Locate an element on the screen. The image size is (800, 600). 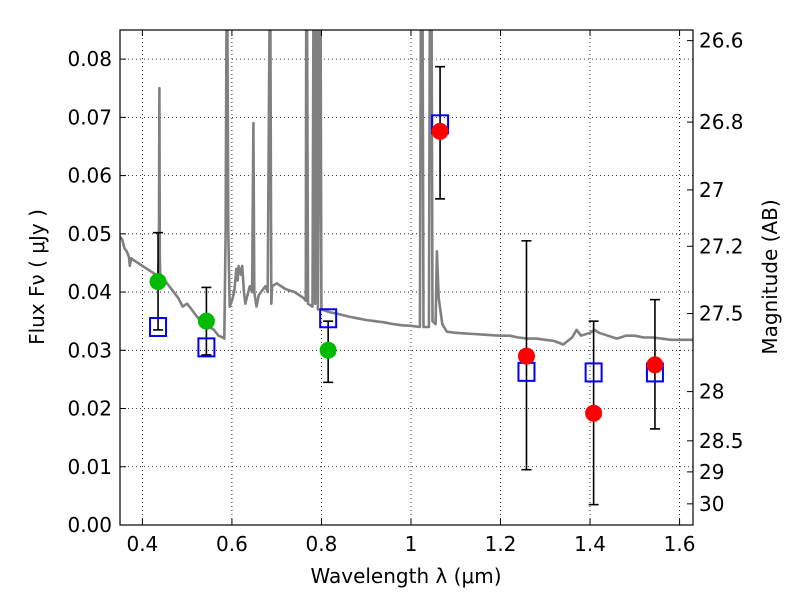
y-tick-label: 0.01 is located at coordinates (89, 467).